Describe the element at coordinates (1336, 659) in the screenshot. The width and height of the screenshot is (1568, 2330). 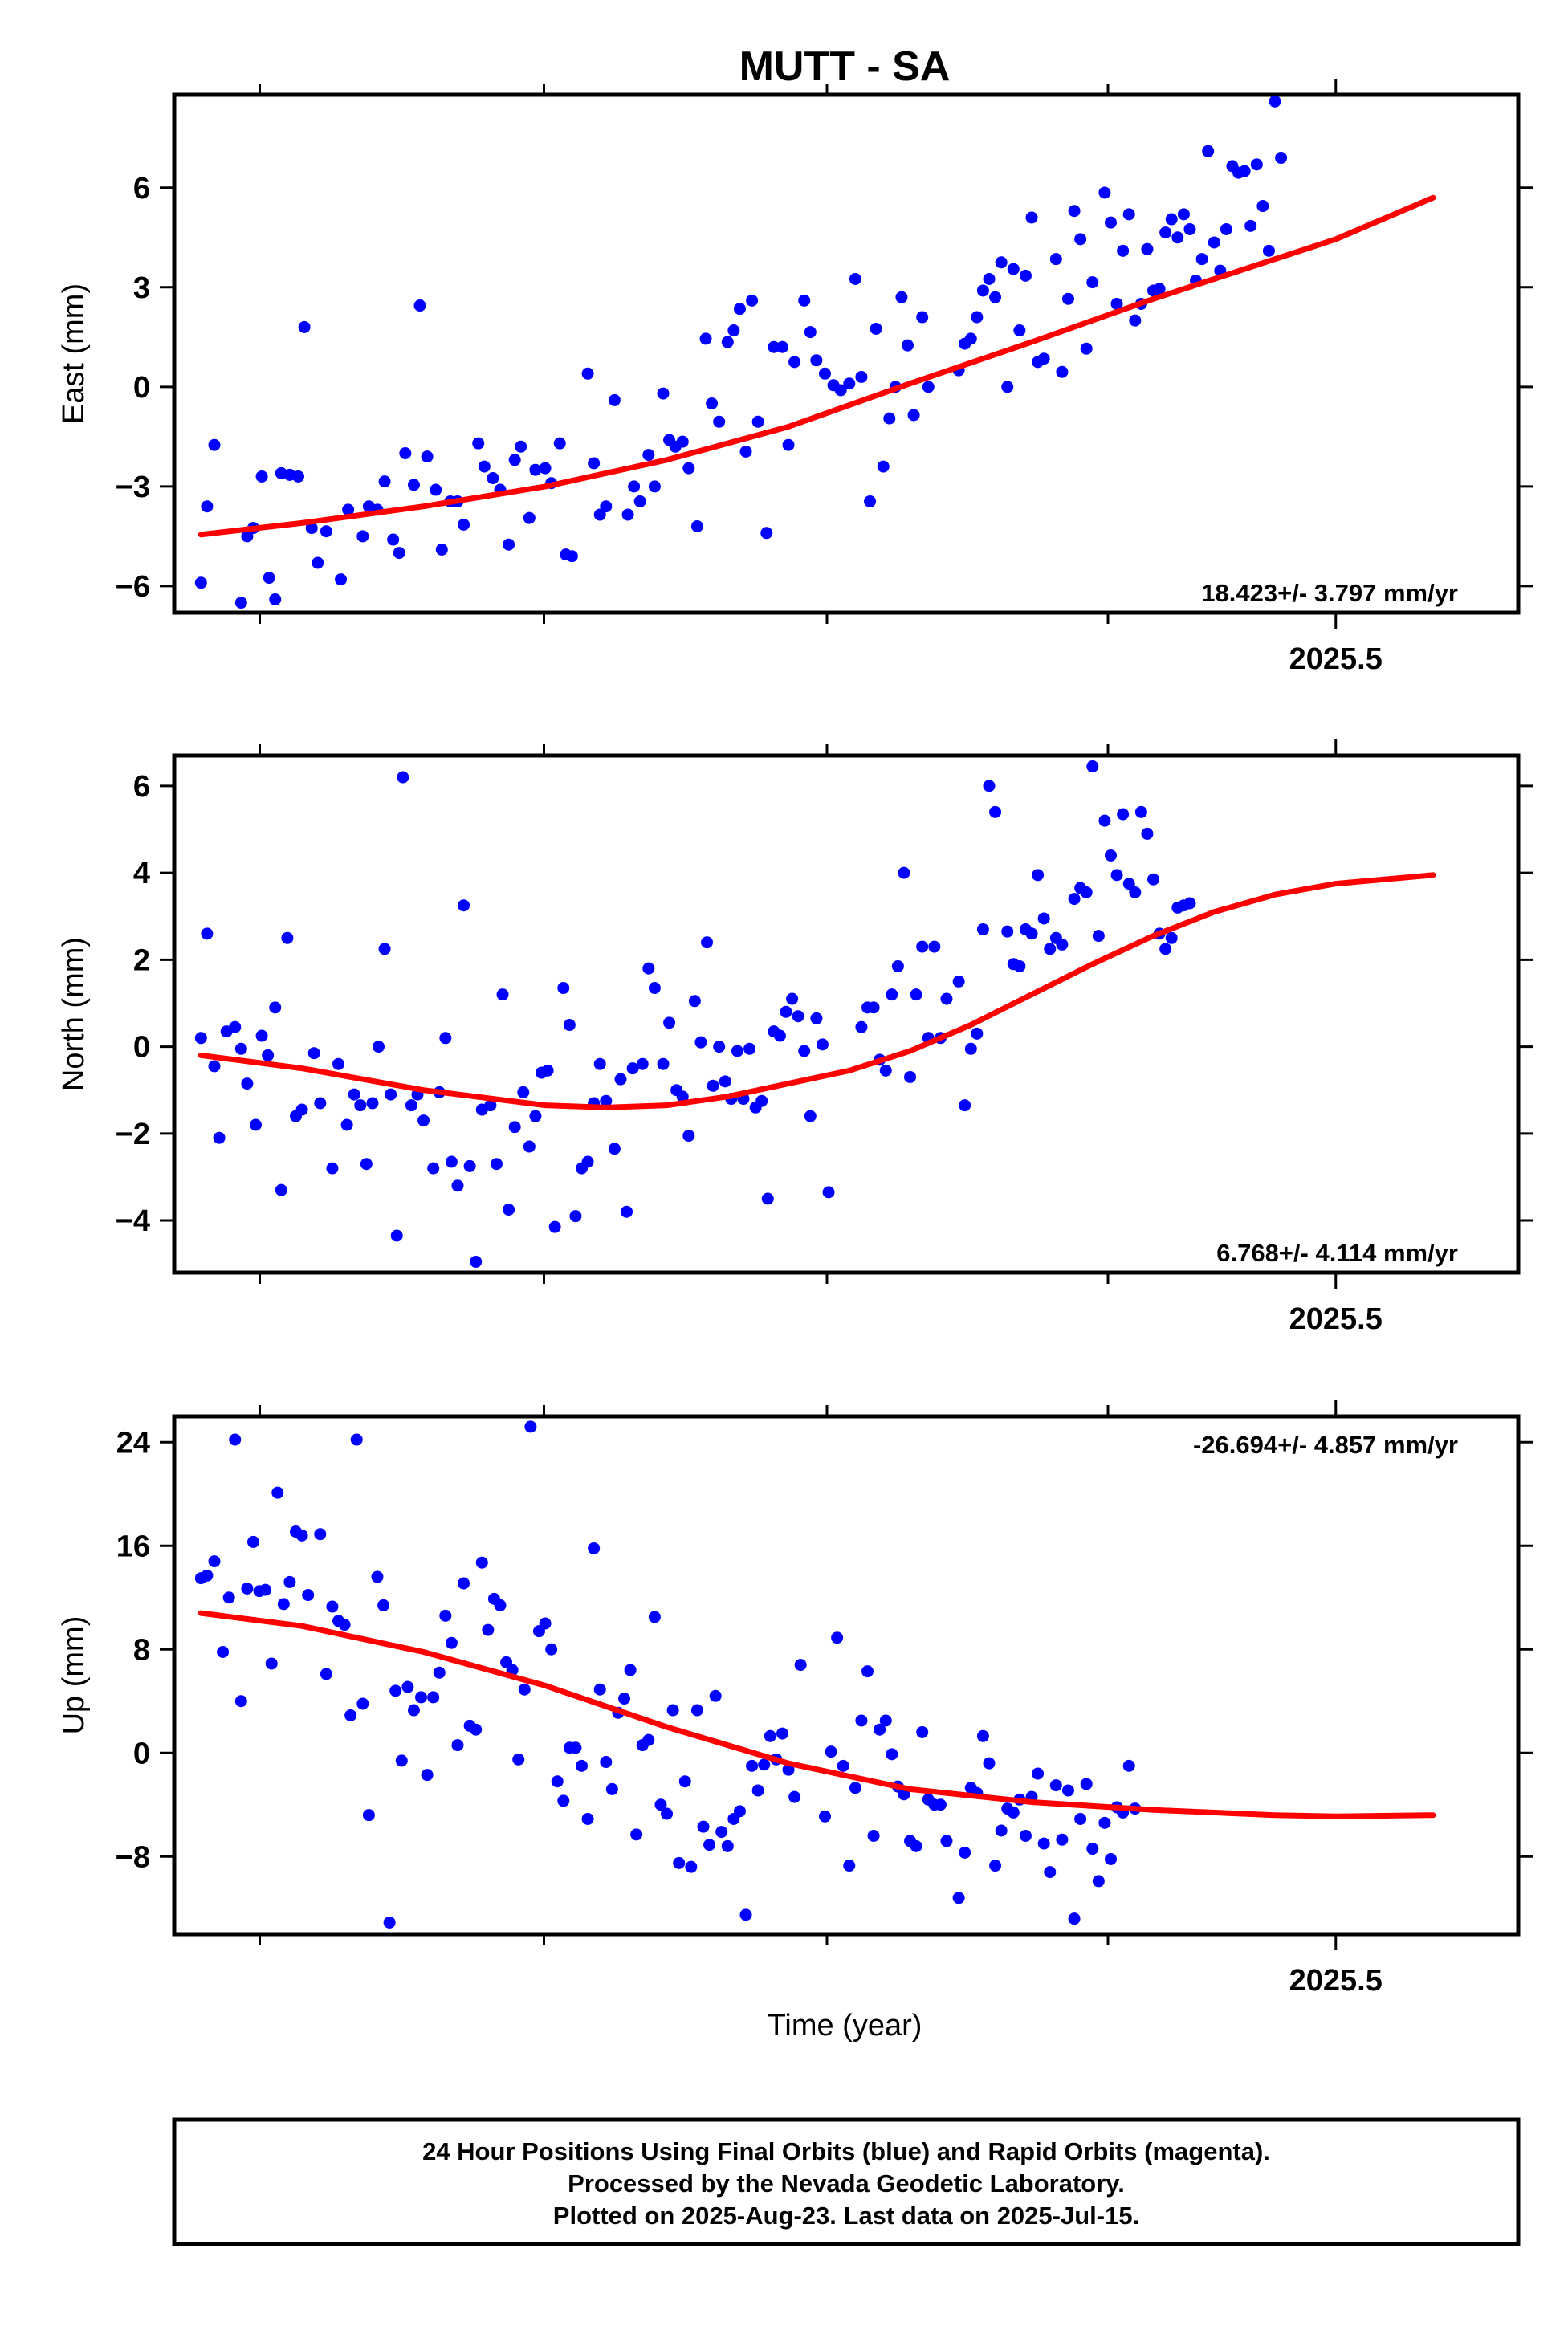
I see `east-xtick-label: 2025.5` at that location.